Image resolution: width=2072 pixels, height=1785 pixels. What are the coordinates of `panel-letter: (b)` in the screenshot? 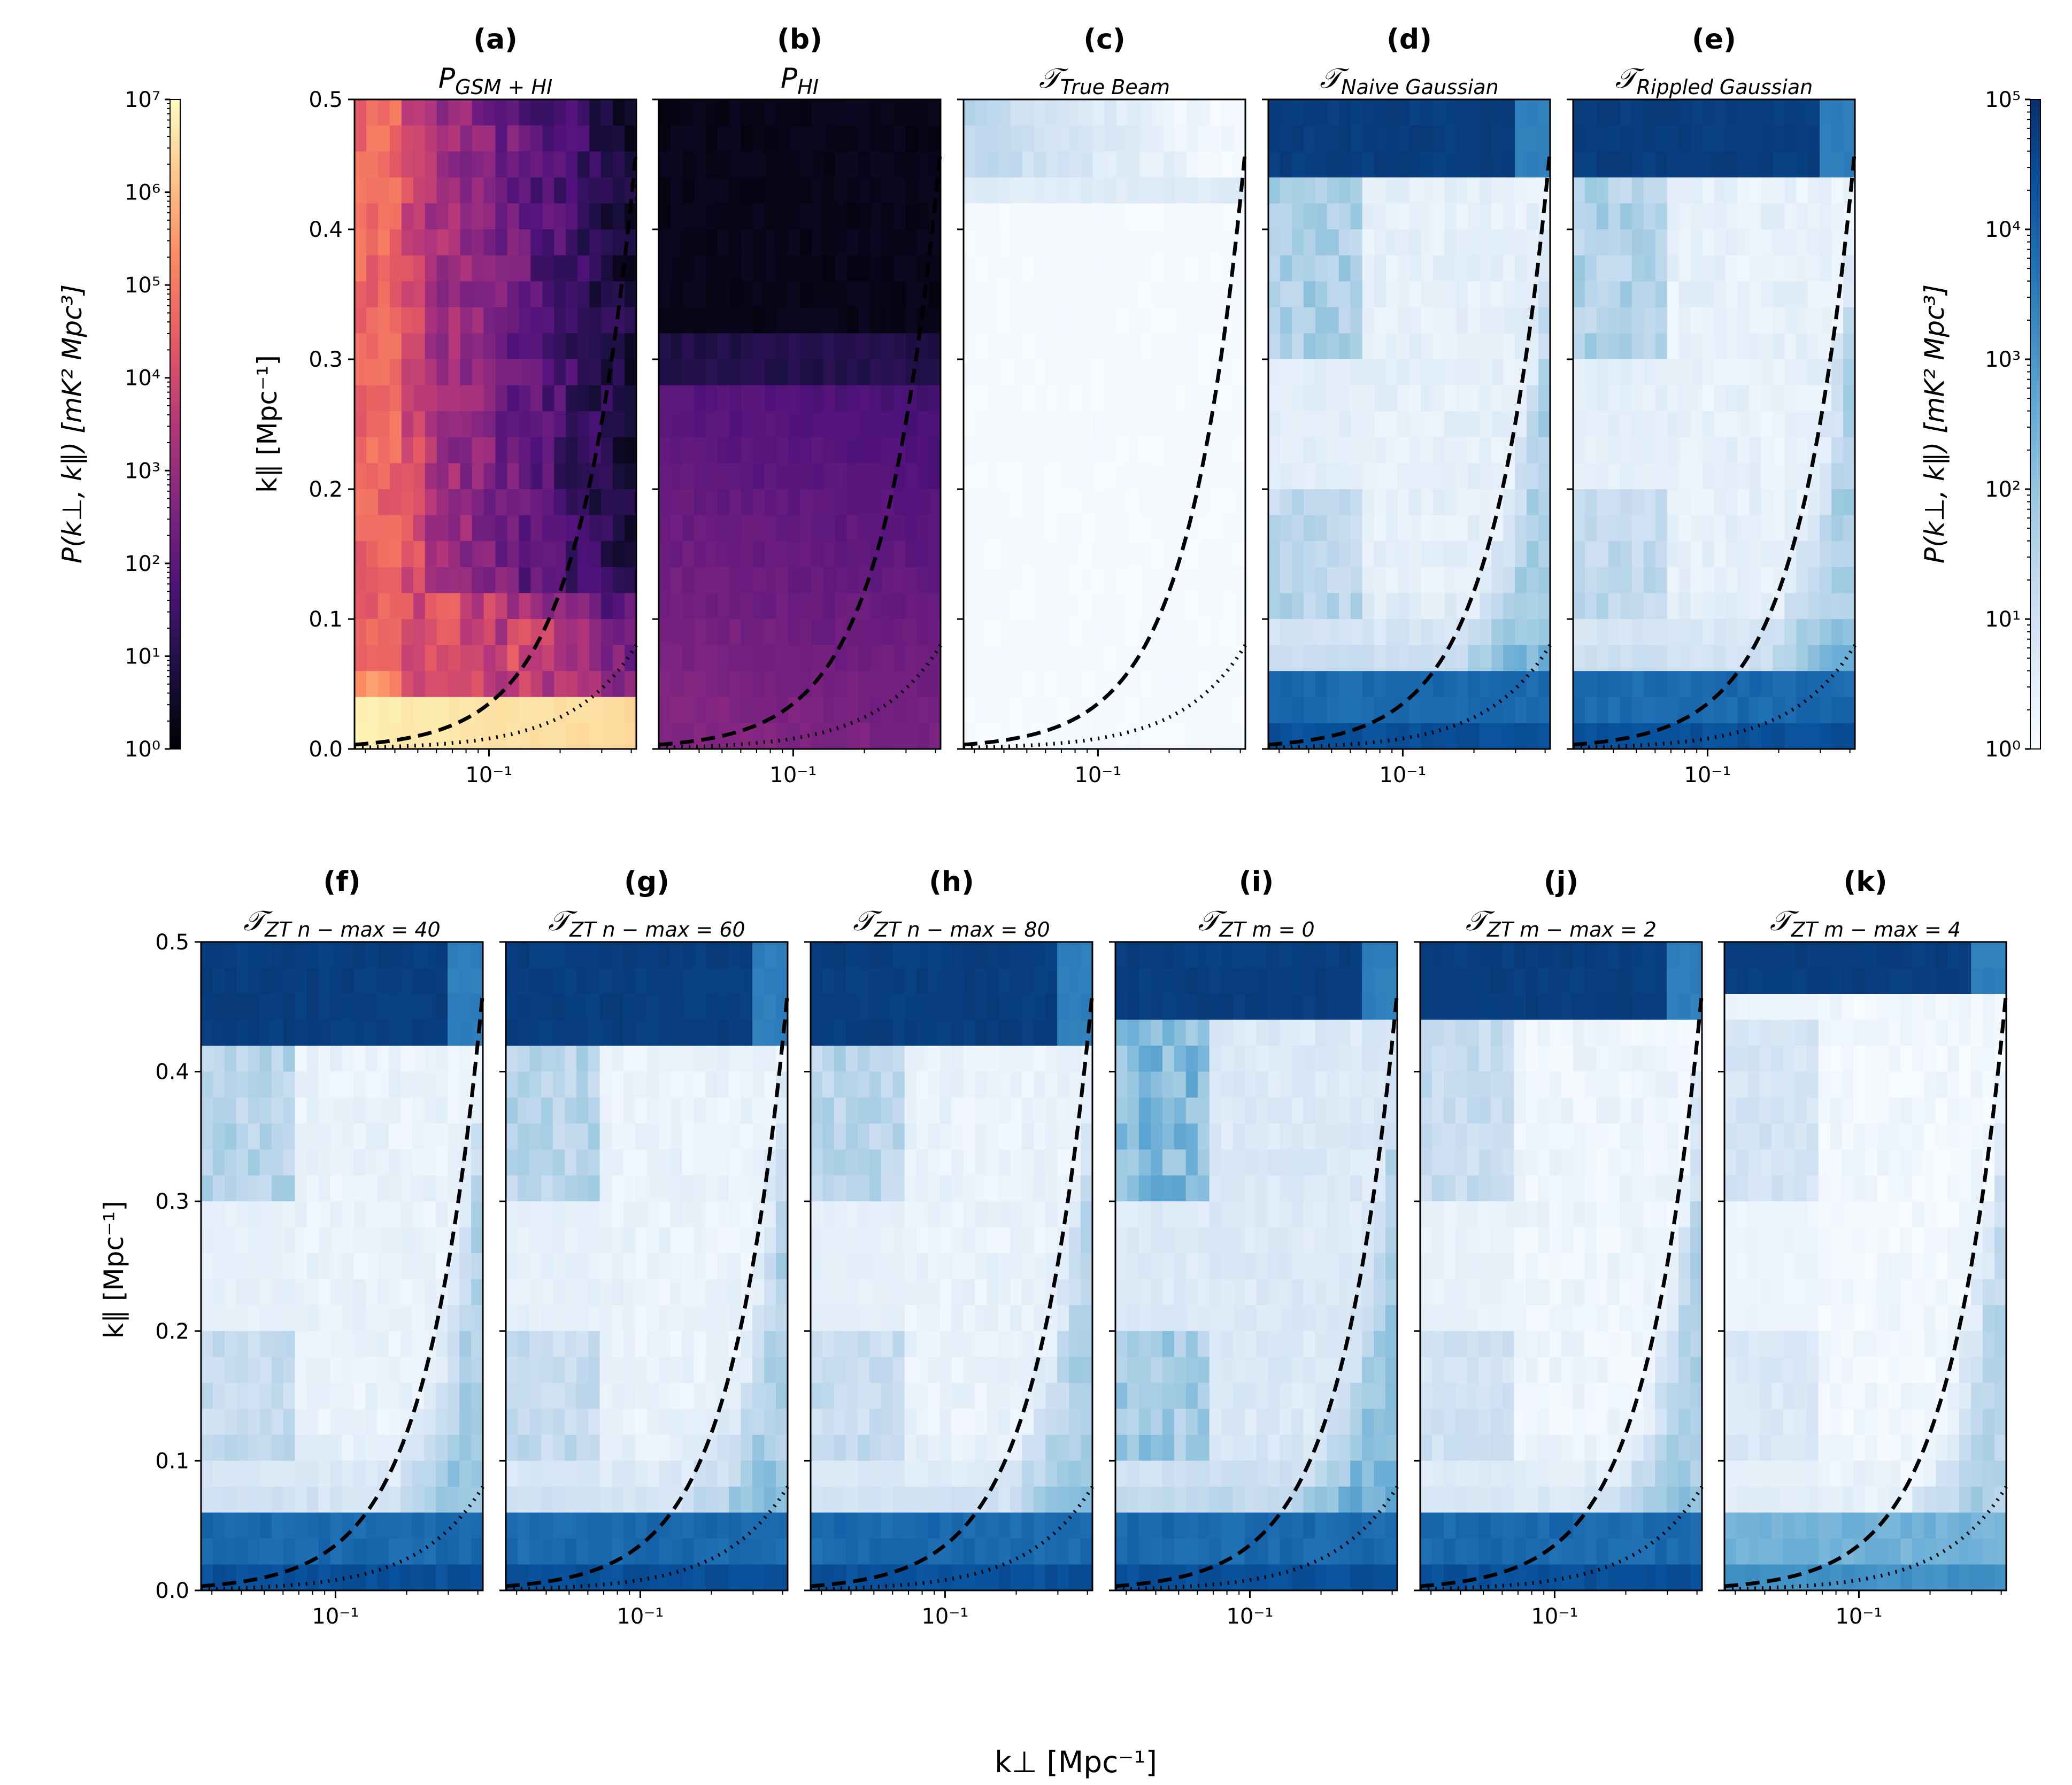 It's located at (799, 40).